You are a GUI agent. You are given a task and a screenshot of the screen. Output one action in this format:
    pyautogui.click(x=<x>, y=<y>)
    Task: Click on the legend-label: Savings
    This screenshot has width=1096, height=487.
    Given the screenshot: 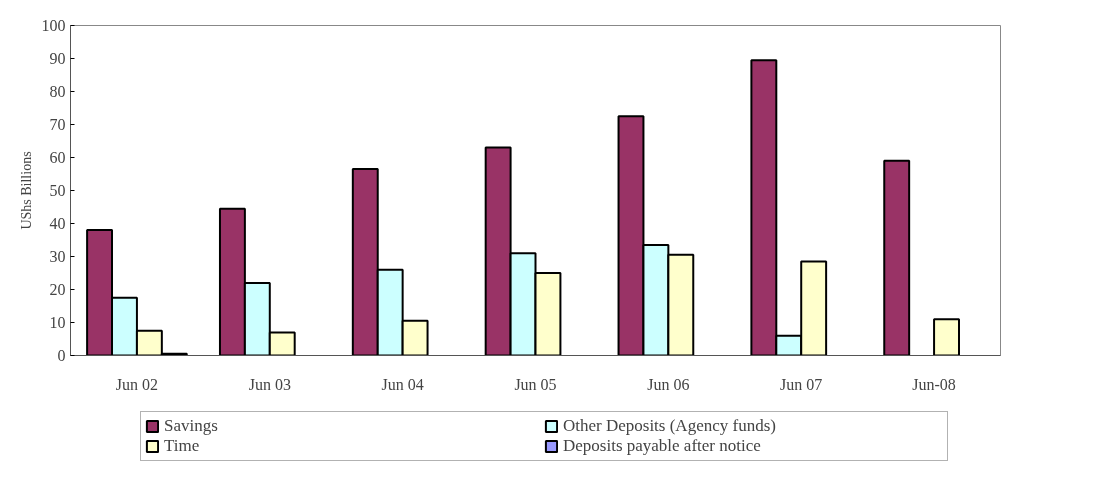 What is the action you would take?
    pyautogui.click(x=191, y=426)
    